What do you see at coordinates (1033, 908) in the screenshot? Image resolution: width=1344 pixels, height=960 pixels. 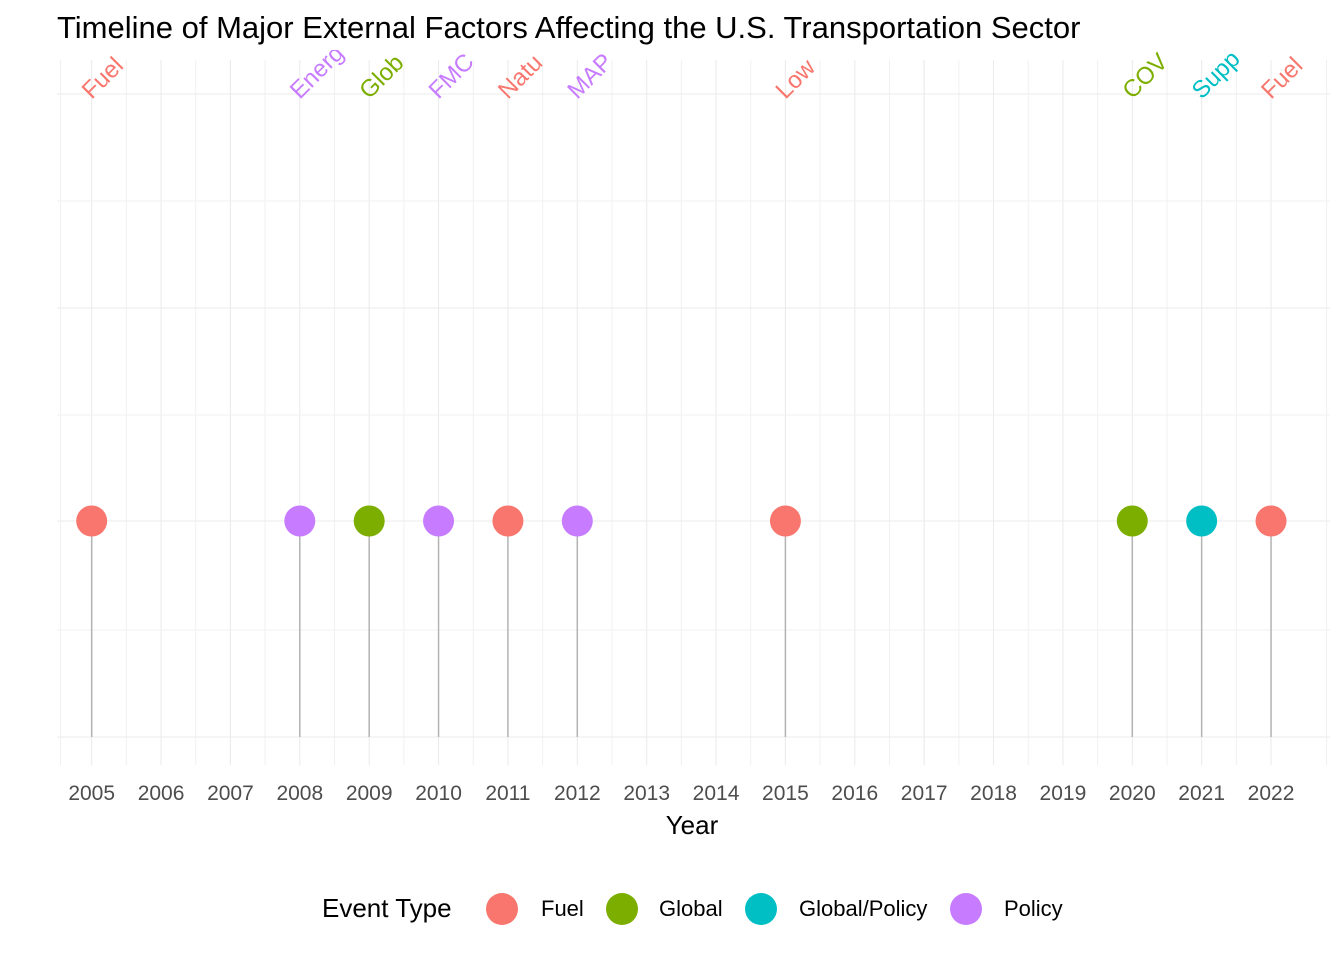 I see `legend-label: Policy` at bounding box center [1033, 908].